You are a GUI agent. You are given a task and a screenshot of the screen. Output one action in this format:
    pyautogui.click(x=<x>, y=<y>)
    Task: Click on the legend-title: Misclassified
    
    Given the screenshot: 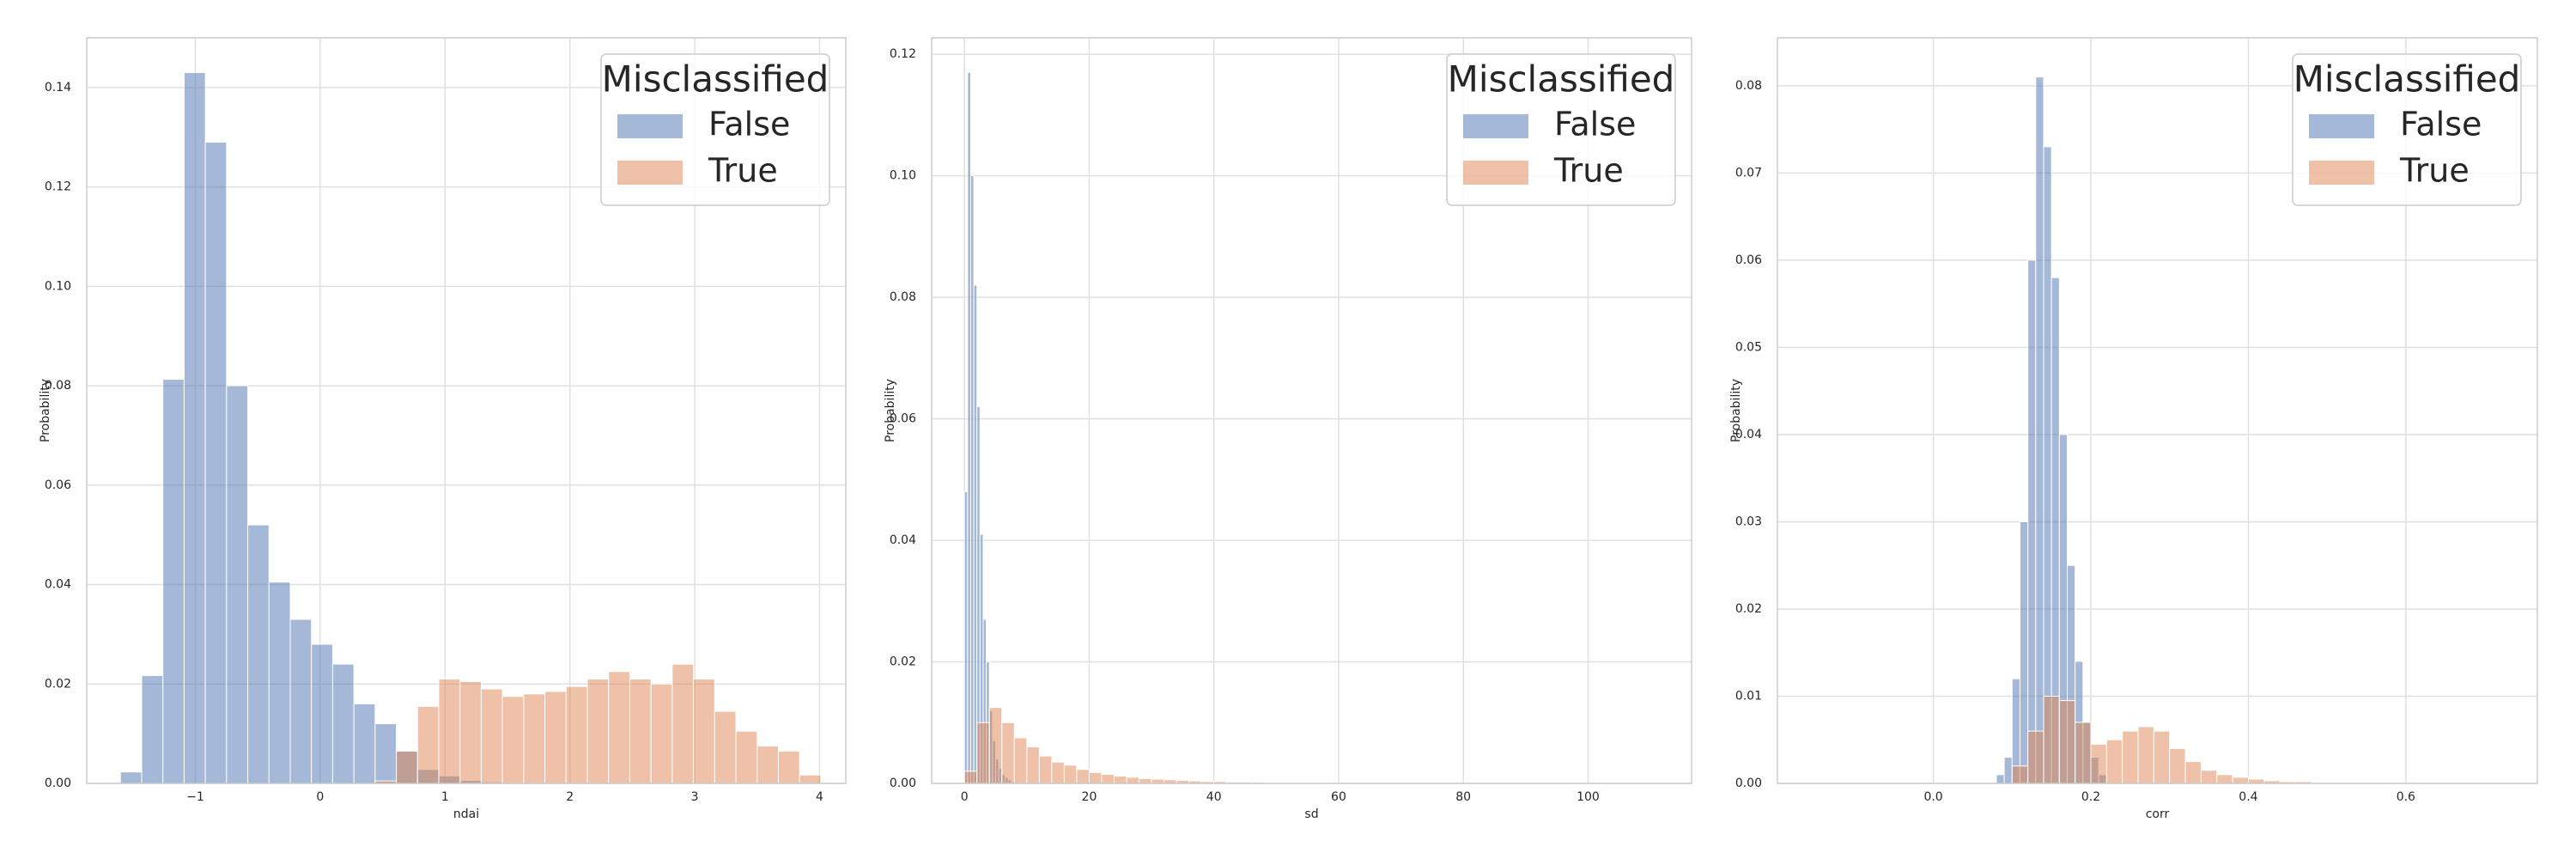 What is the action you would take?
    pyautogui.click(x=2407, y=79)
    